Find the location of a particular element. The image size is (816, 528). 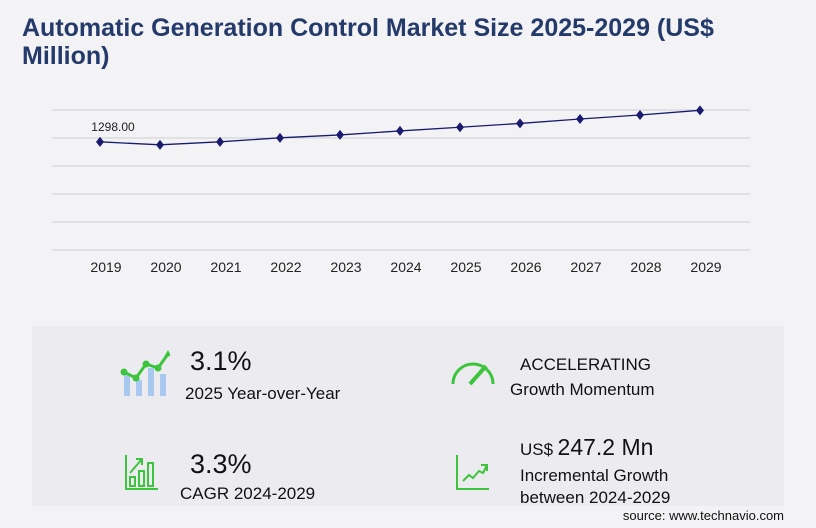

data-point-2029 is located at coordinates (700, 110).